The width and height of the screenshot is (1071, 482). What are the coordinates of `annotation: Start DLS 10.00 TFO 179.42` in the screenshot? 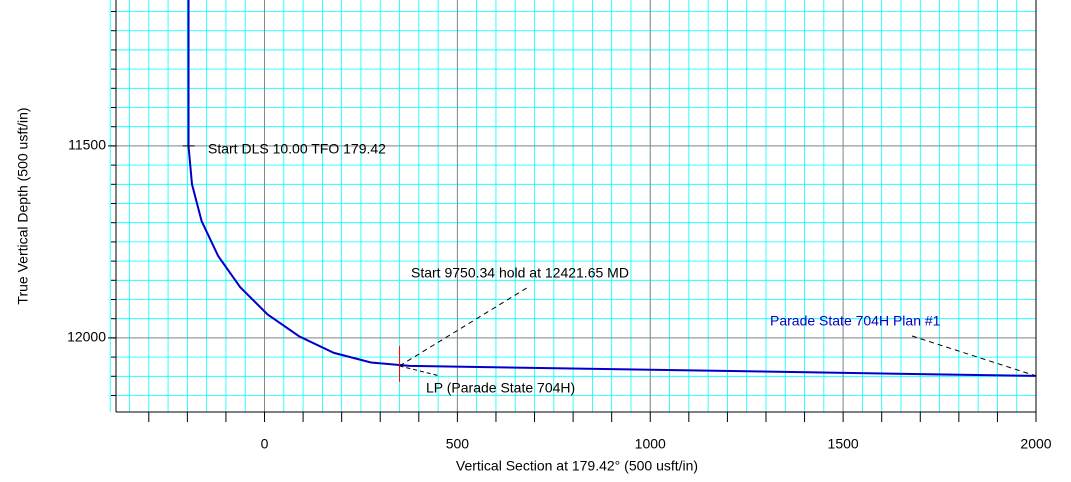 It's located at (297, 149).